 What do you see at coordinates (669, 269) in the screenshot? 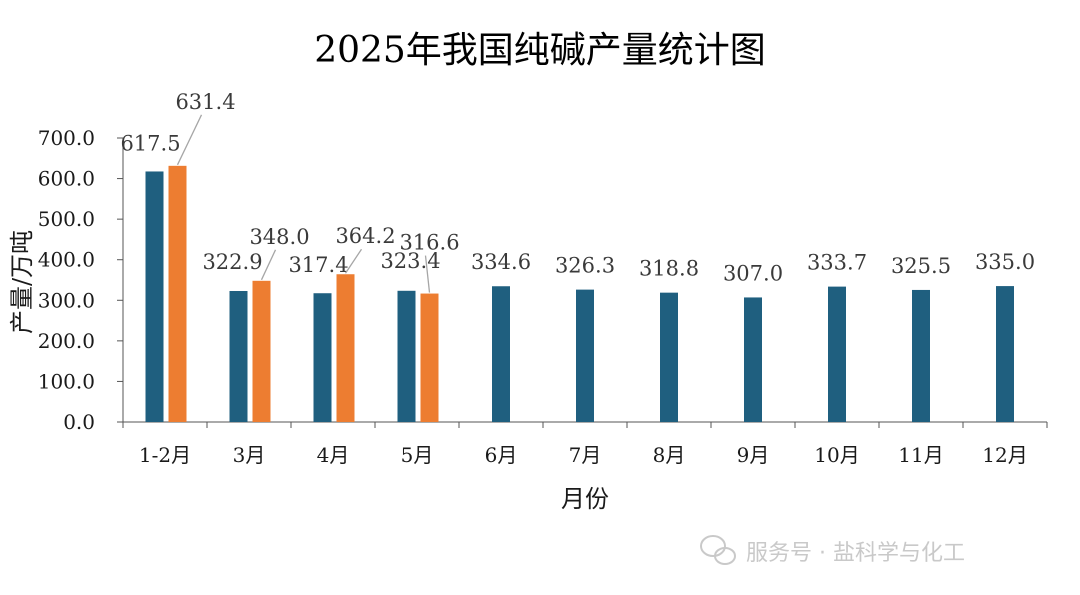
I see `data-label-series-1: 318.8` at bounding box center [669, 269].